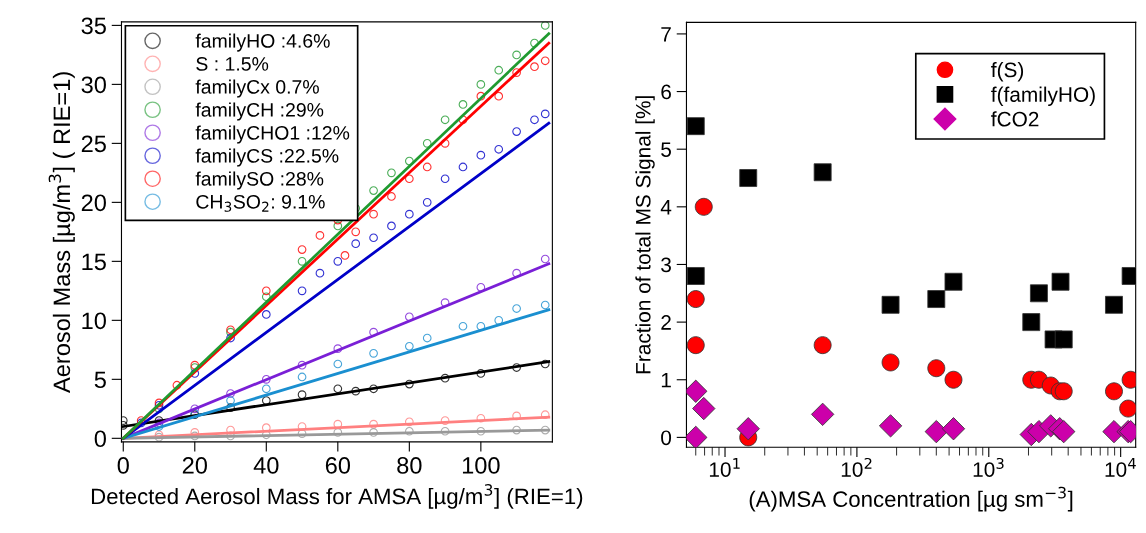  What do you see at coordinates (724, 467) in the screenshot?
I see `x-tick-label: 10$^{1}$` at bounding box center [724, 467].